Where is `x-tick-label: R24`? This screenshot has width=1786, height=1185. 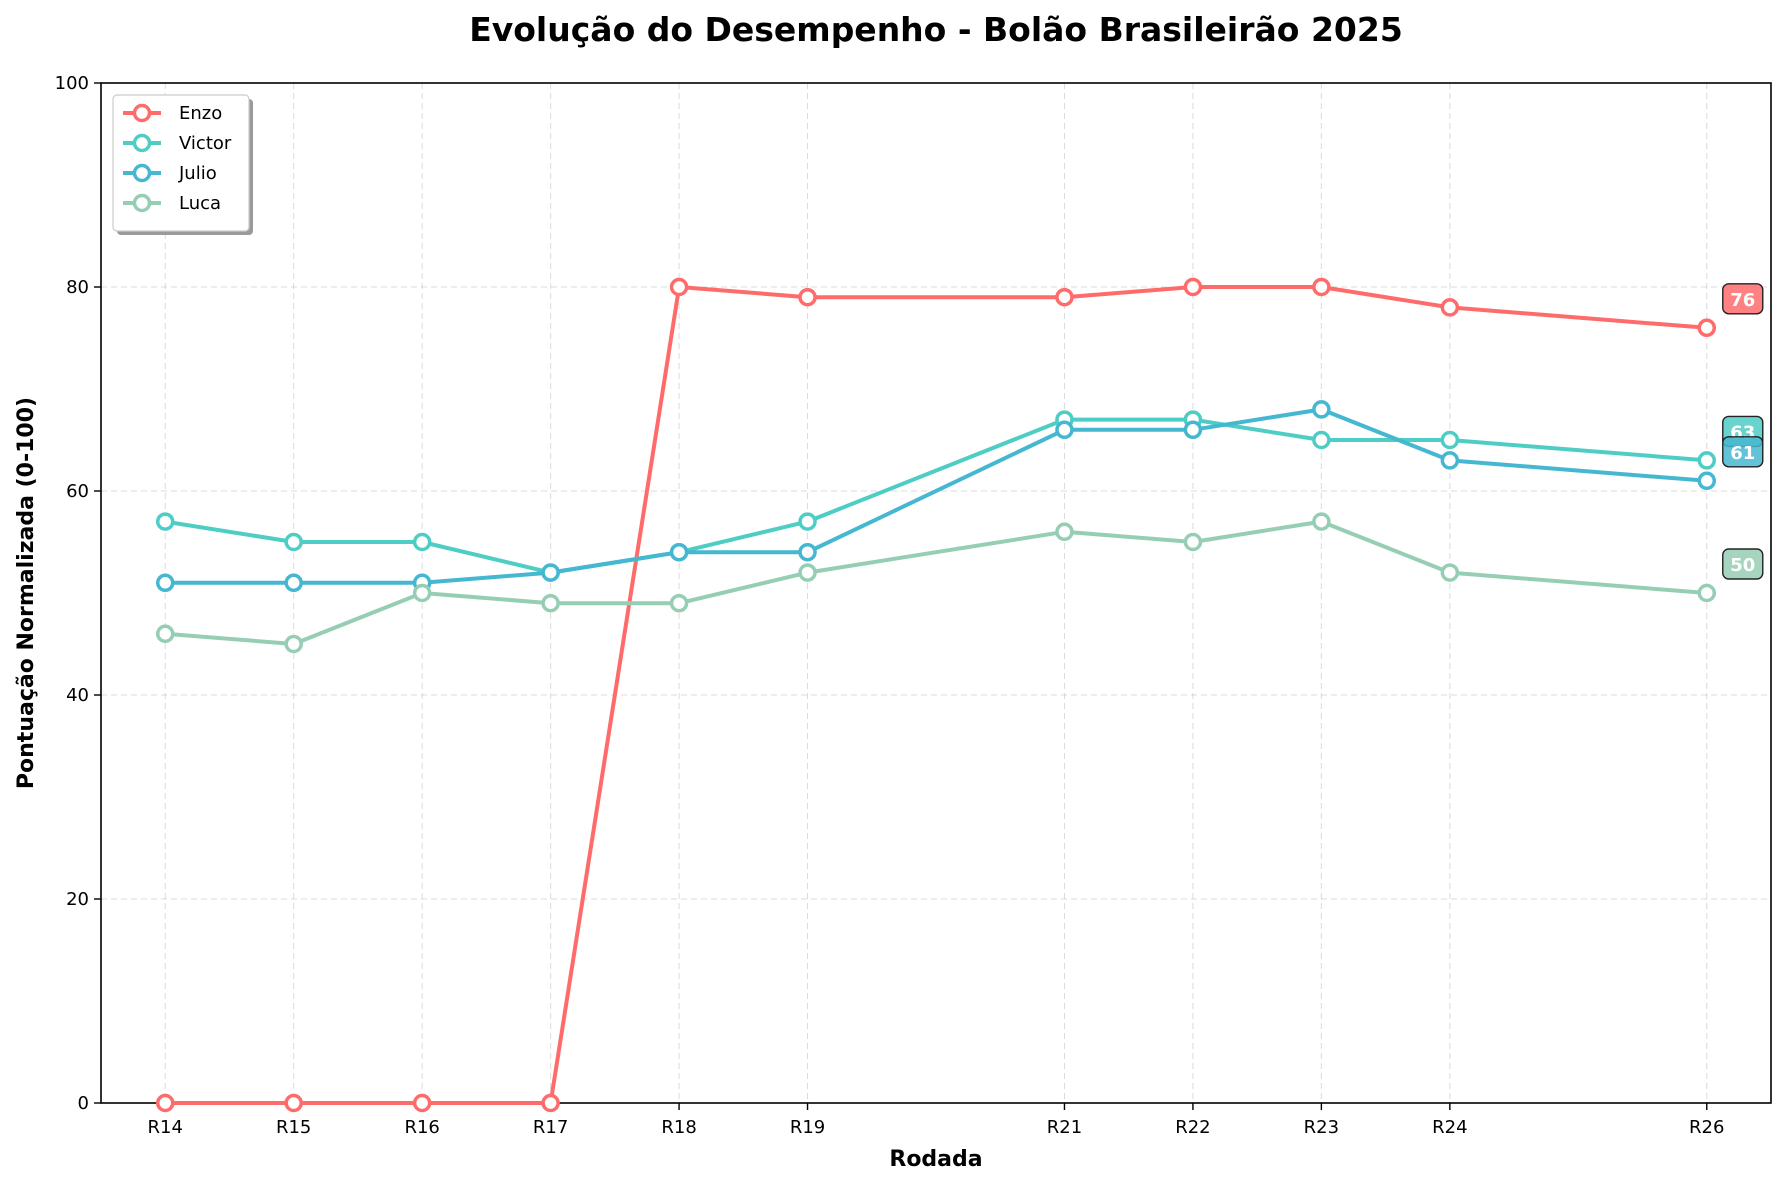
x-tick-label: R24 is located at coordinates (1449, 1127).